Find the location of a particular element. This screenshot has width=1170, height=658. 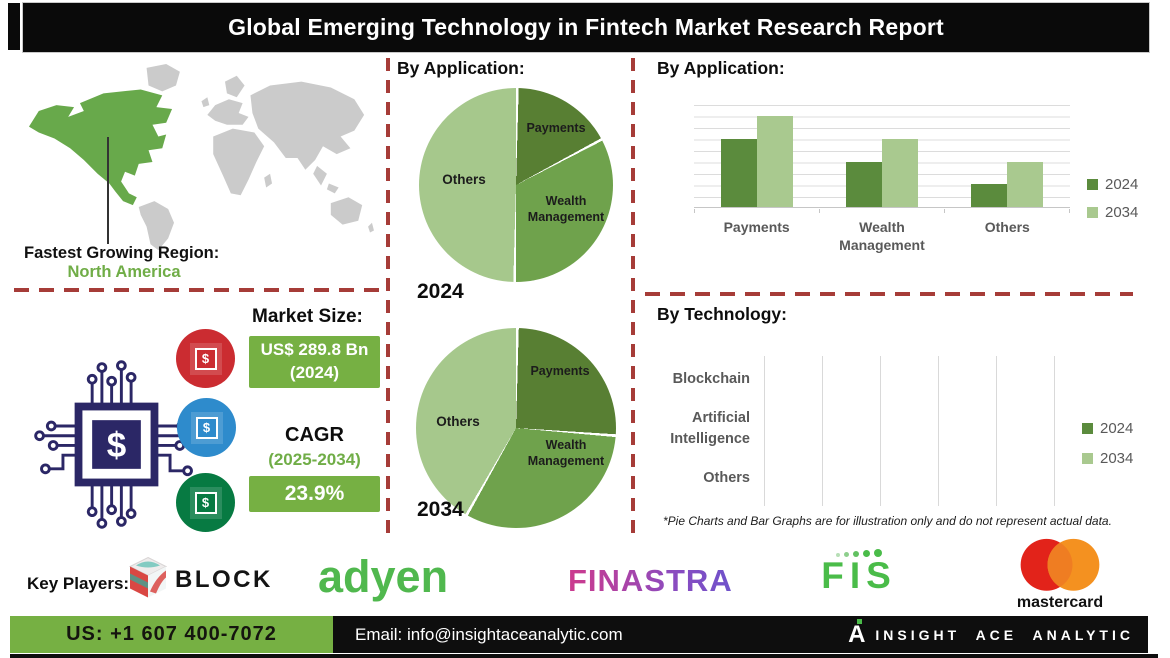

cagr-period: (2025-2034) is located at coordinates (314, 459).